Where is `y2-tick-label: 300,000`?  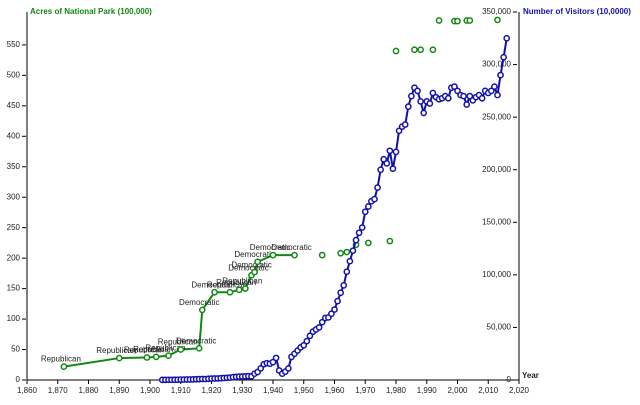 y2-tick-label: 300,000 is located at coordinates (496, 64).